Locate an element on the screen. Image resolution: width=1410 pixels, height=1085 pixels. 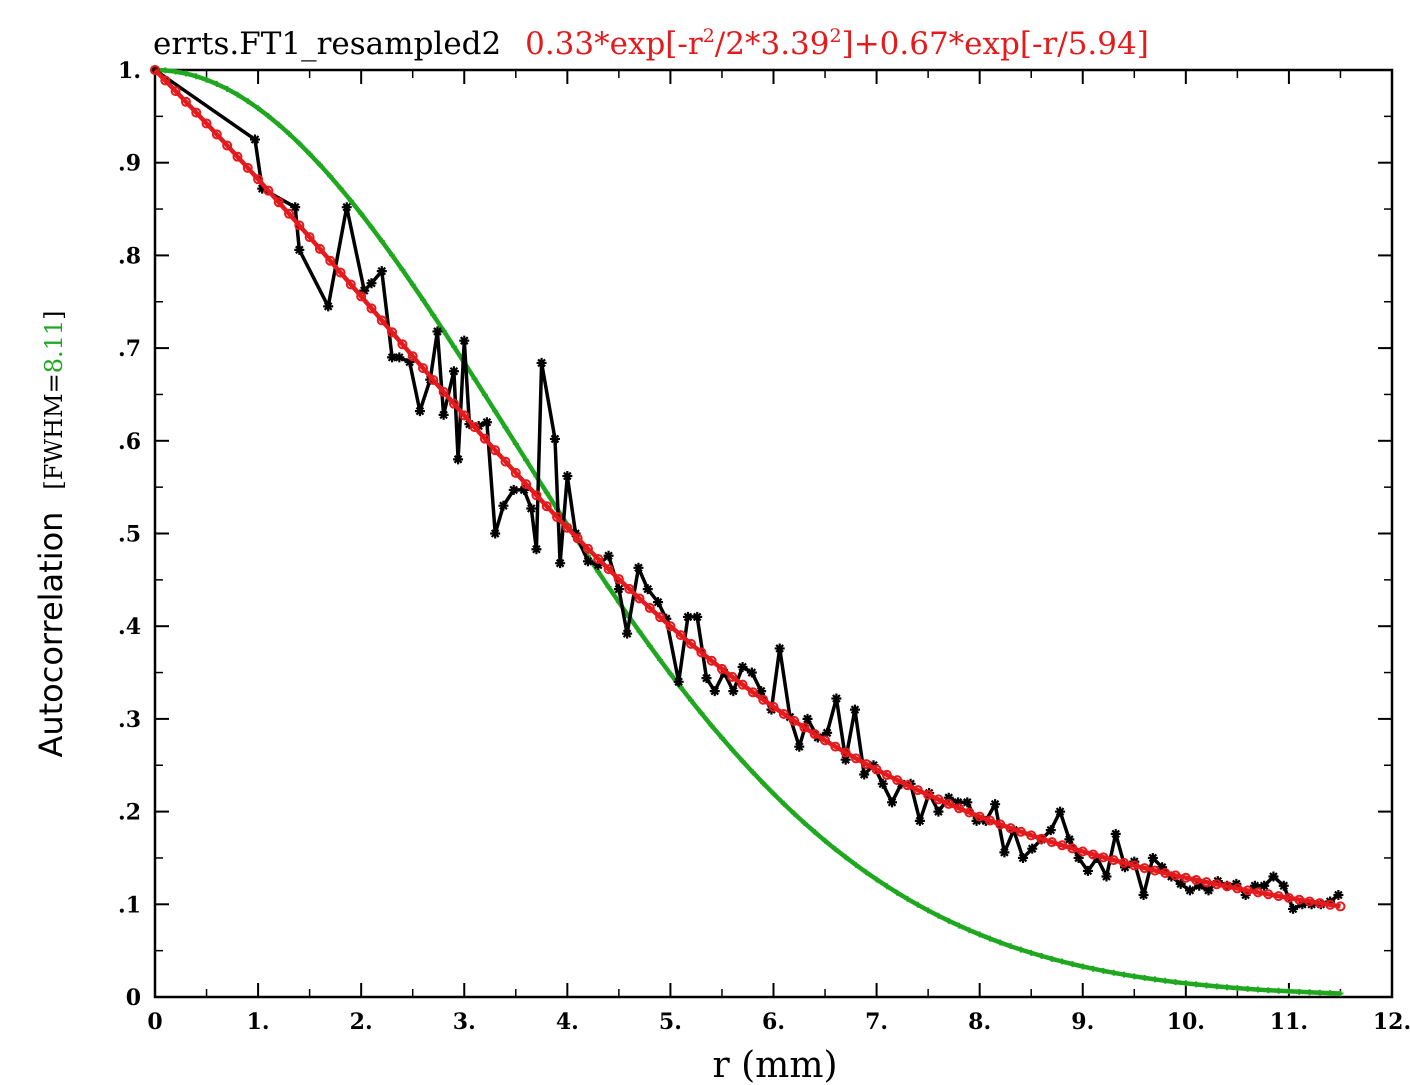
x-tick-label: 5. is located at coordinates (670, 1022).